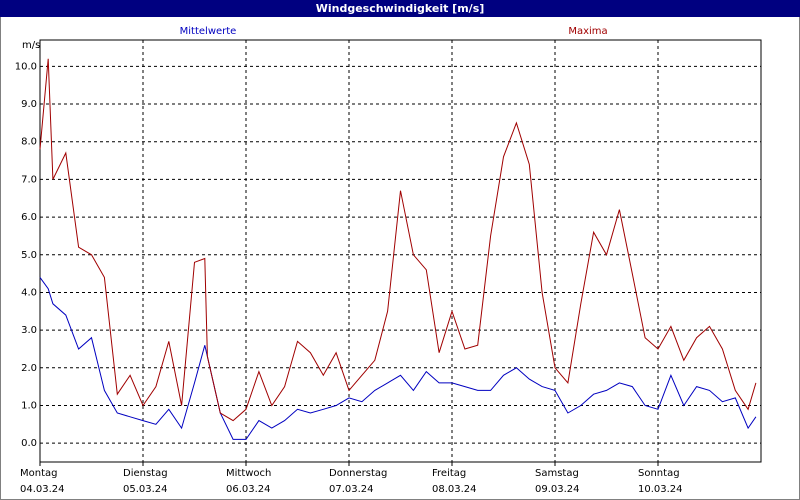 This screenshot has height=500, width=800. I want to click on x-tick-date: 05.03.24, so click(145, 489).